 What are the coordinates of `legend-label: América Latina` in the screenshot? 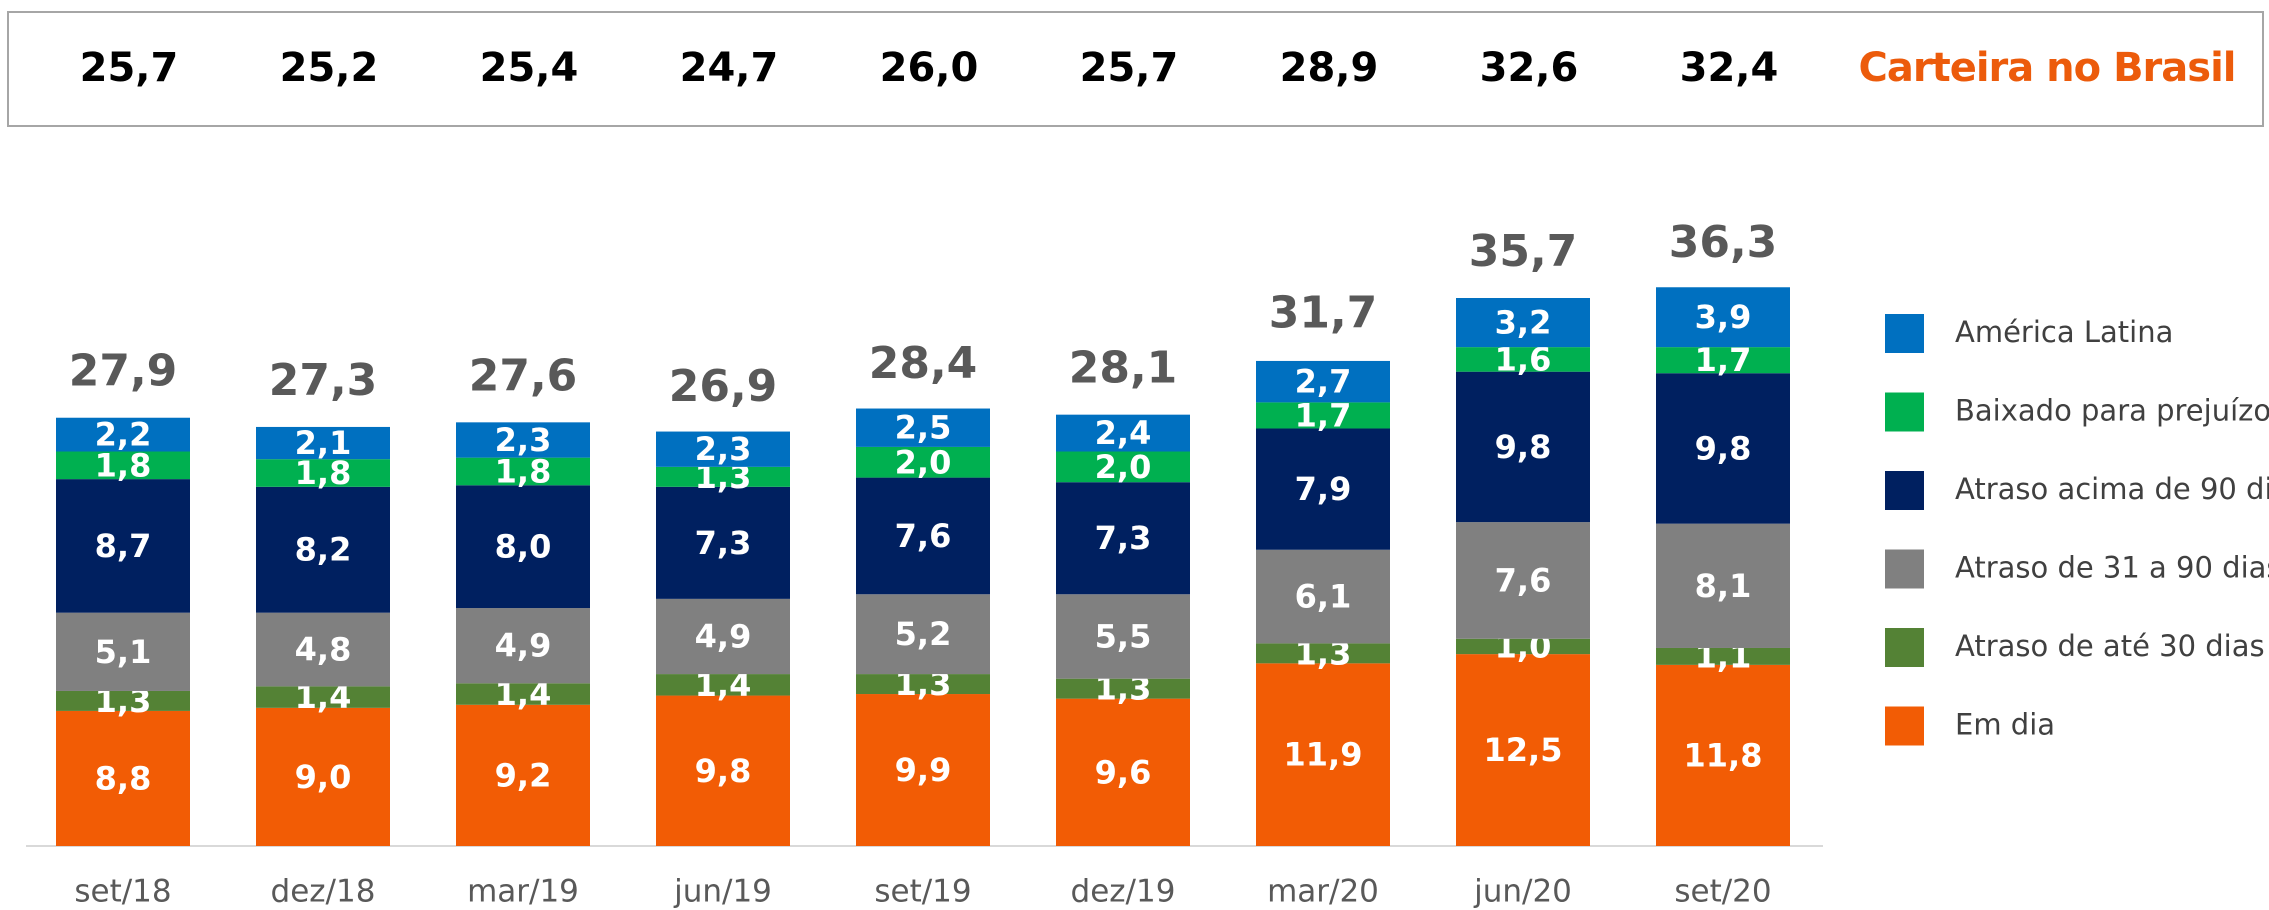 It's located at (2064, 332).